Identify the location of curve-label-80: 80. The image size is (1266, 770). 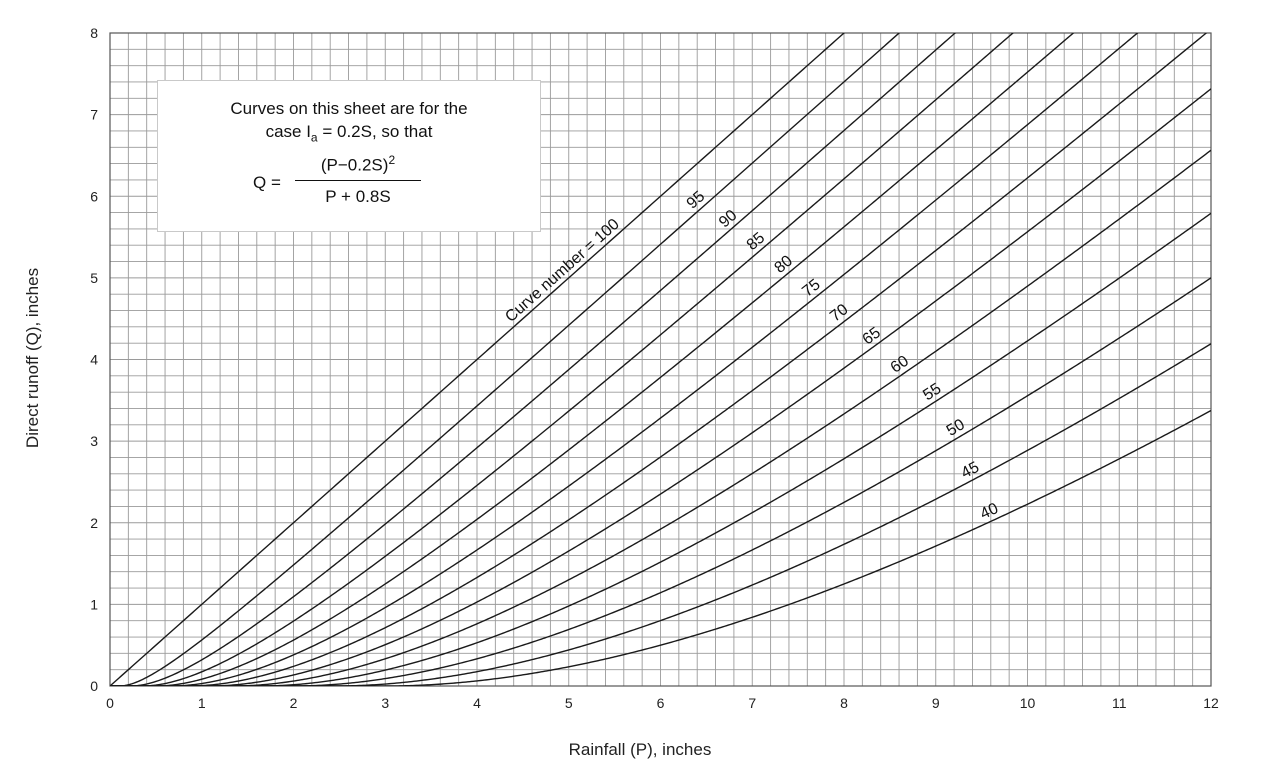
(783, 264).